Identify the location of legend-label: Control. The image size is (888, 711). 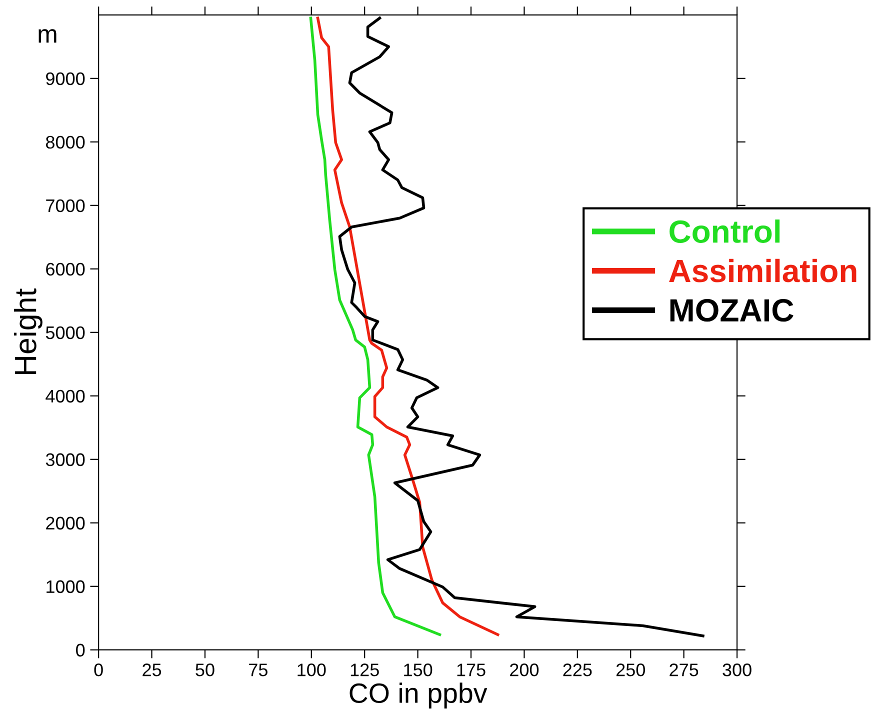
(725, 231).